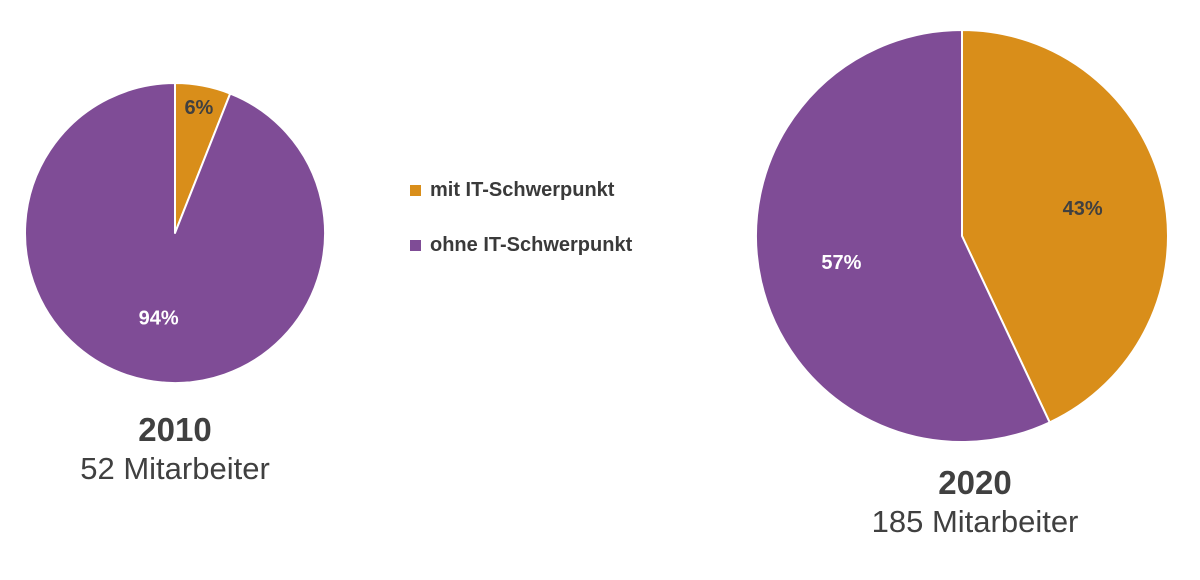 The height and width of the screenshot is (580, 1200). What do you see at coordinates (841, 263) in the screenshot?
I see `data-label-2020-ohne: 57%` at bounding box center [841, 263].